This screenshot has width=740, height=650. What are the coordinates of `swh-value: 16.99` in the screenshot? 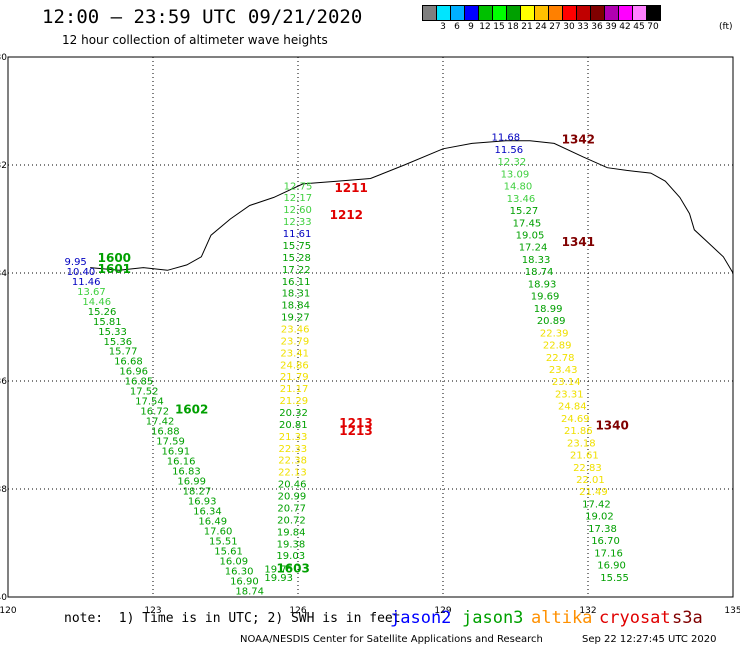 It's located at (191, 482).